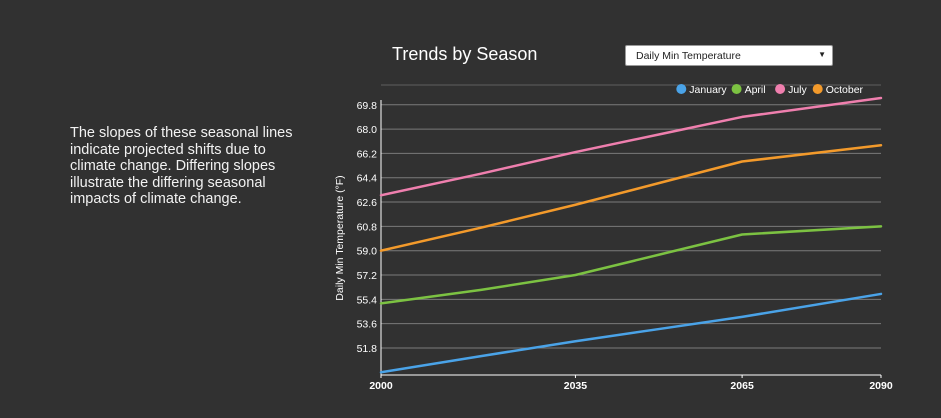 This screenshot has width=941, height=418. What do you see at coordinates (340, 237) in the screenshot?
I see `y-axis-label: Daily Min Temperature (°F)` at bounding box center [340, 237].